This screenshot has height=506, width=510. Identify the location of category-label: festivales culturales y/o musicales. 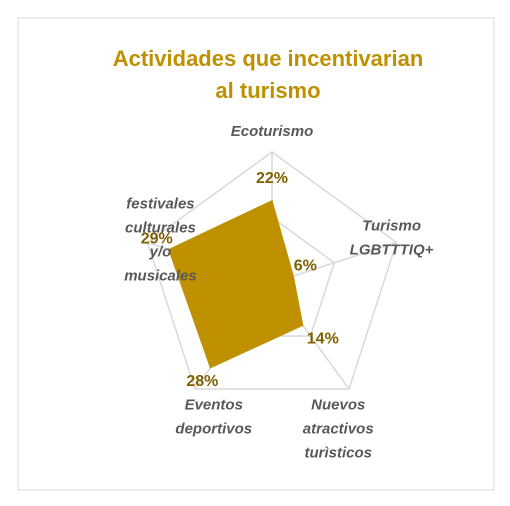
(160, 240).